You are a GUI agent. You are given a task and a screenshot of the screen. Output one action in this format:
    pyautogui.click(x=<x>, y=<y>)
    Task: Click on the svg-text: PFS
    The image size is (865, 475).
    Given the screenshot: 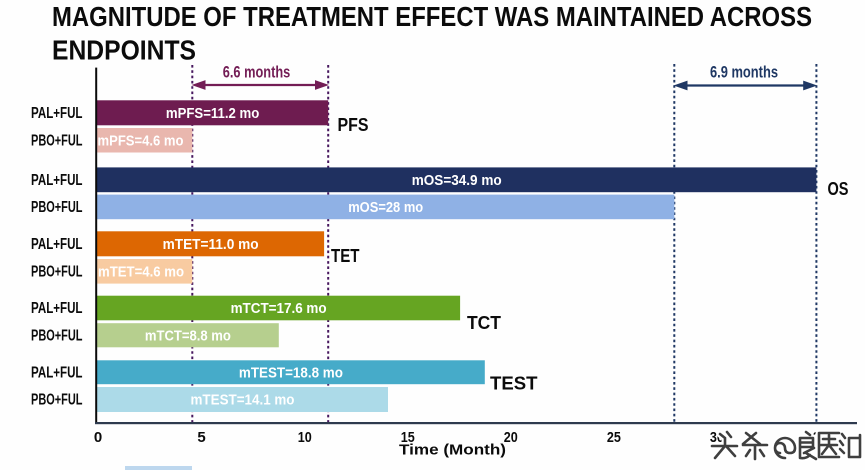 What is the action you would take?
    pyautogui.click(x=353, y=125)
    